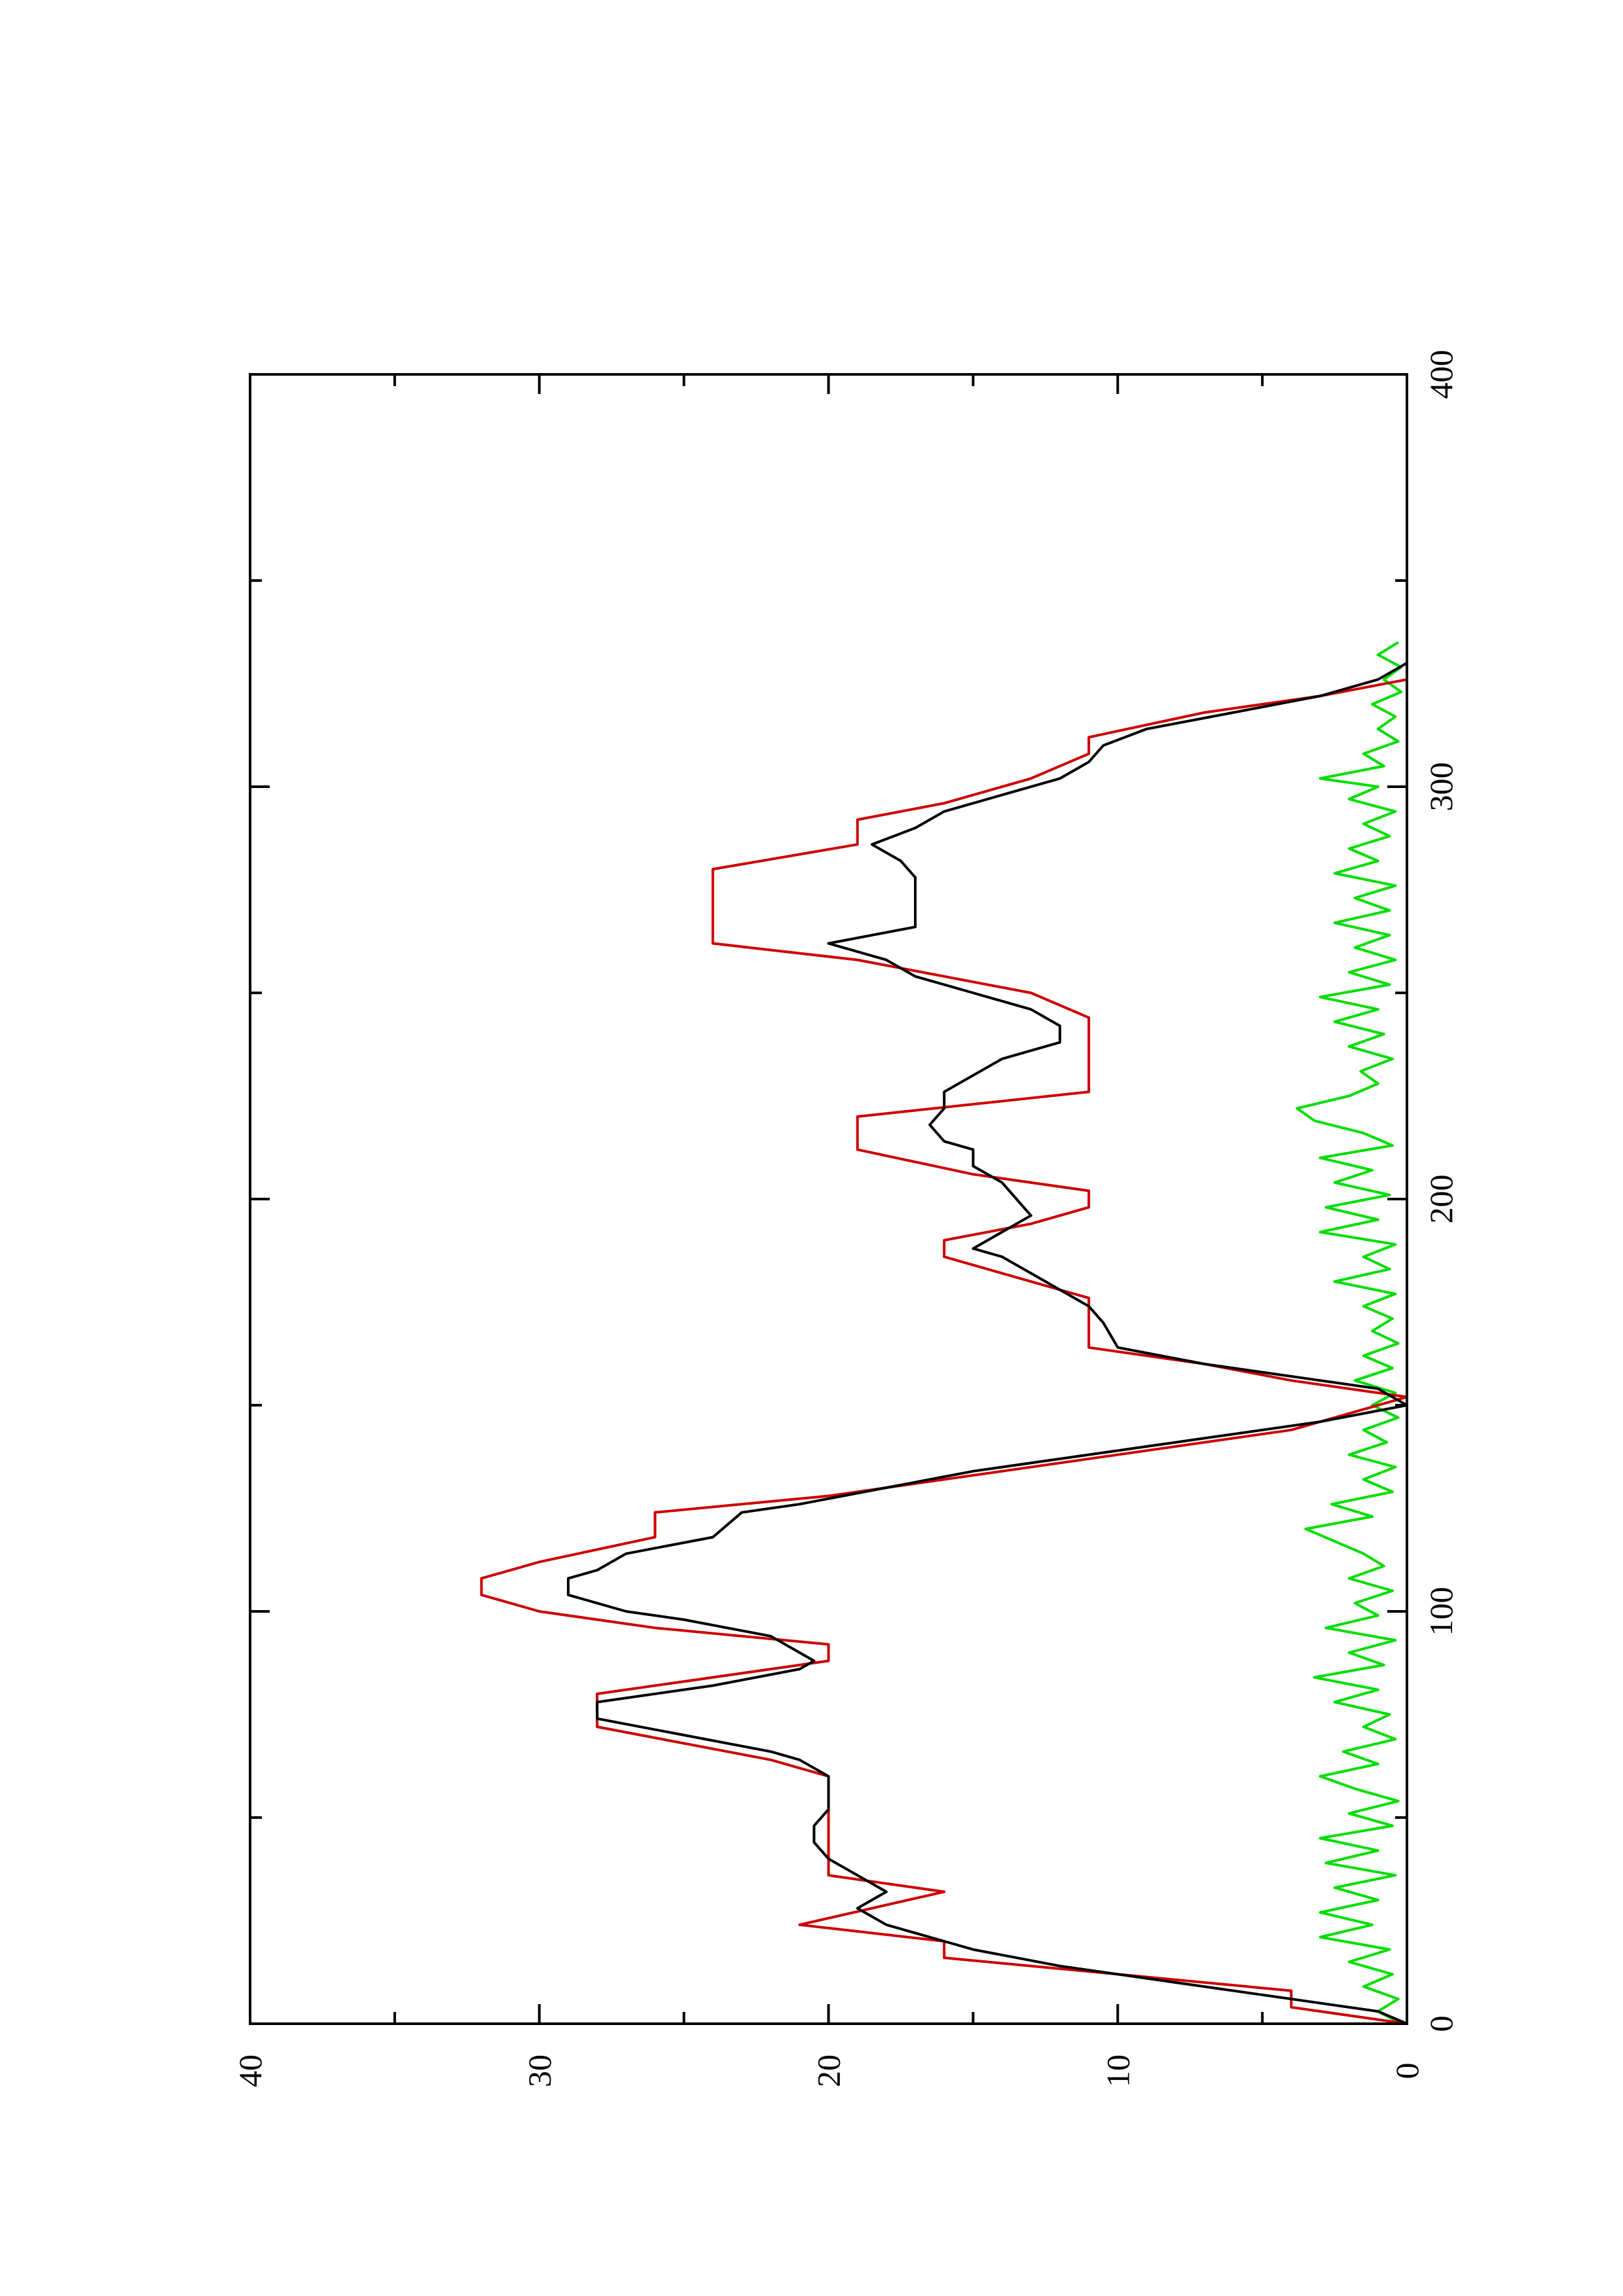  What do you see at coordinates (1441, 1199) in the screenshot?
I see `x-tick-label: 200` at bounding box center [1441, 1199].